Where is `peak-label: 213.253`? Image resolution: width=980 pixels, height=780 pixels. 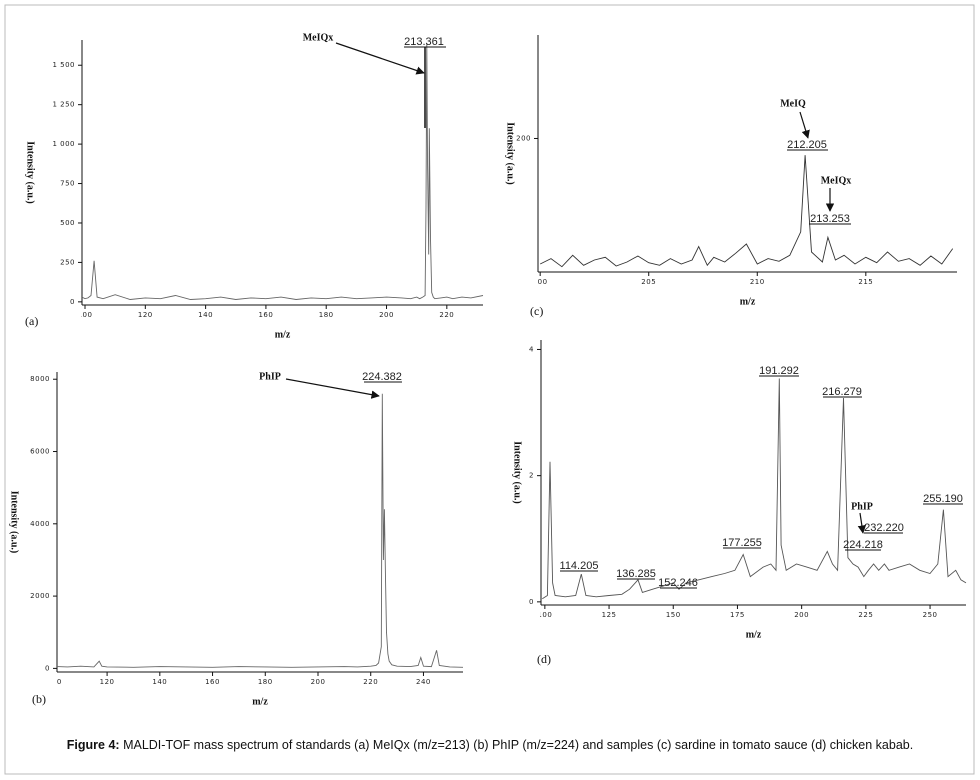
peak-label: 213.253 is located at coordinates (830, 219).